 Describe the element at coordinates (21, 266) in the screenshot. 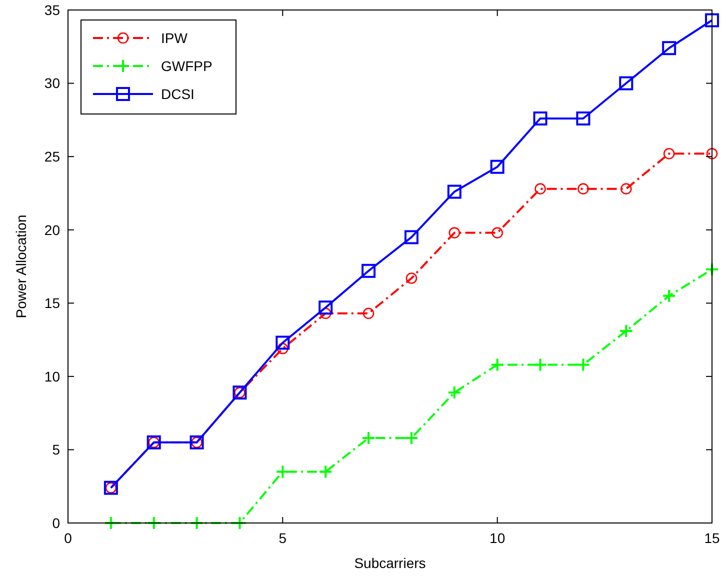

I see `y-axis-title: Power Allocation` at that location.